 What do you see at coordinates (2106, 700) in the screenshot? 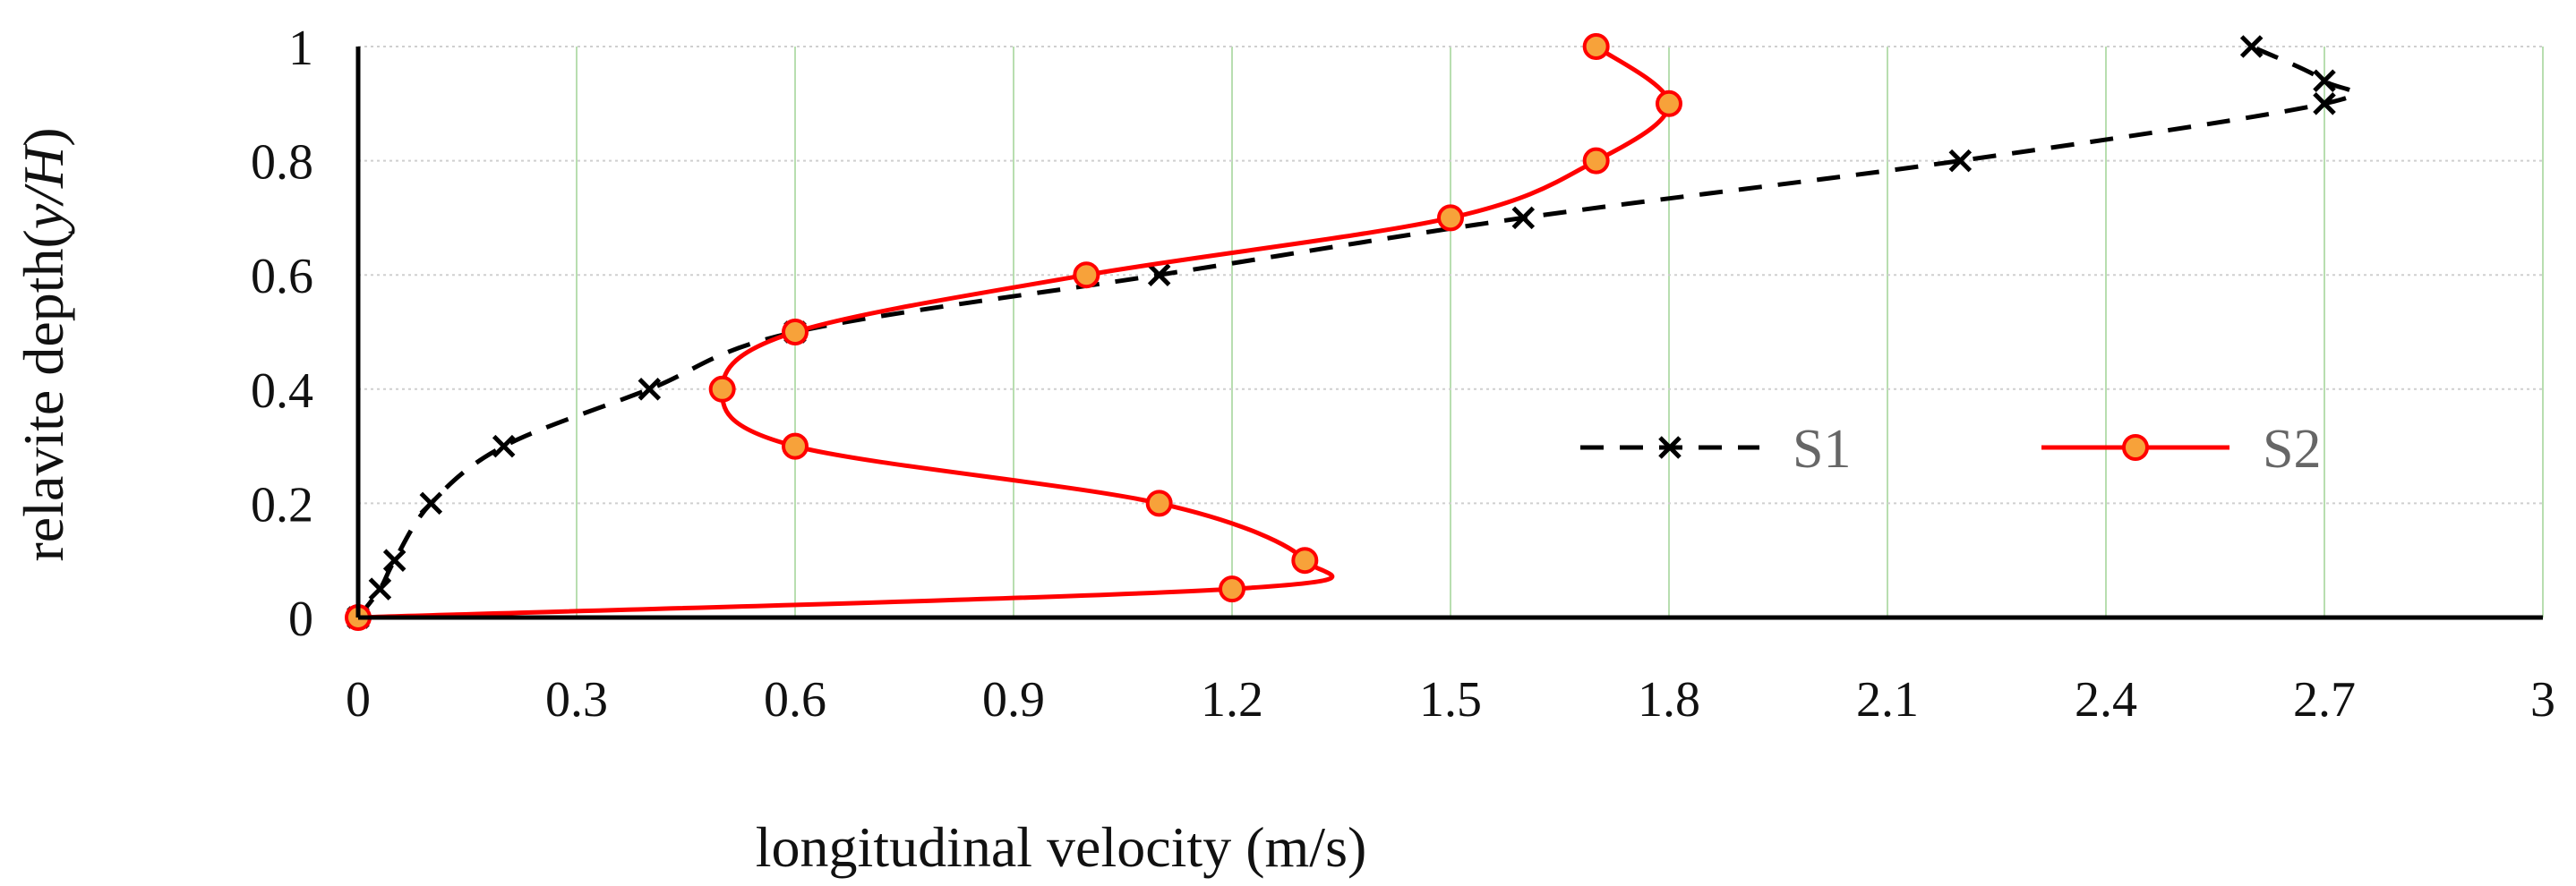
I see `x-tick-label: 2.4` at bounding box center [2106, 700].